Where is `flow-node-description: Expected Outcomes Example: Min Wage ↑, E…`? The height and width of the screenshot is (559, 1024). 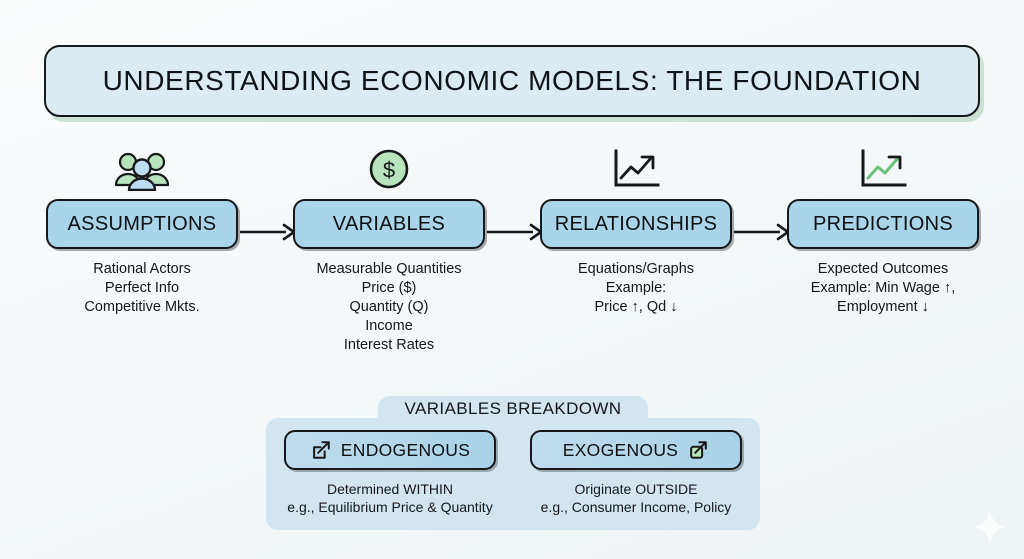
flow-node-description: Expected Outcomes Example: Min Wage ↑, E… is located at coordinates (883, 288).